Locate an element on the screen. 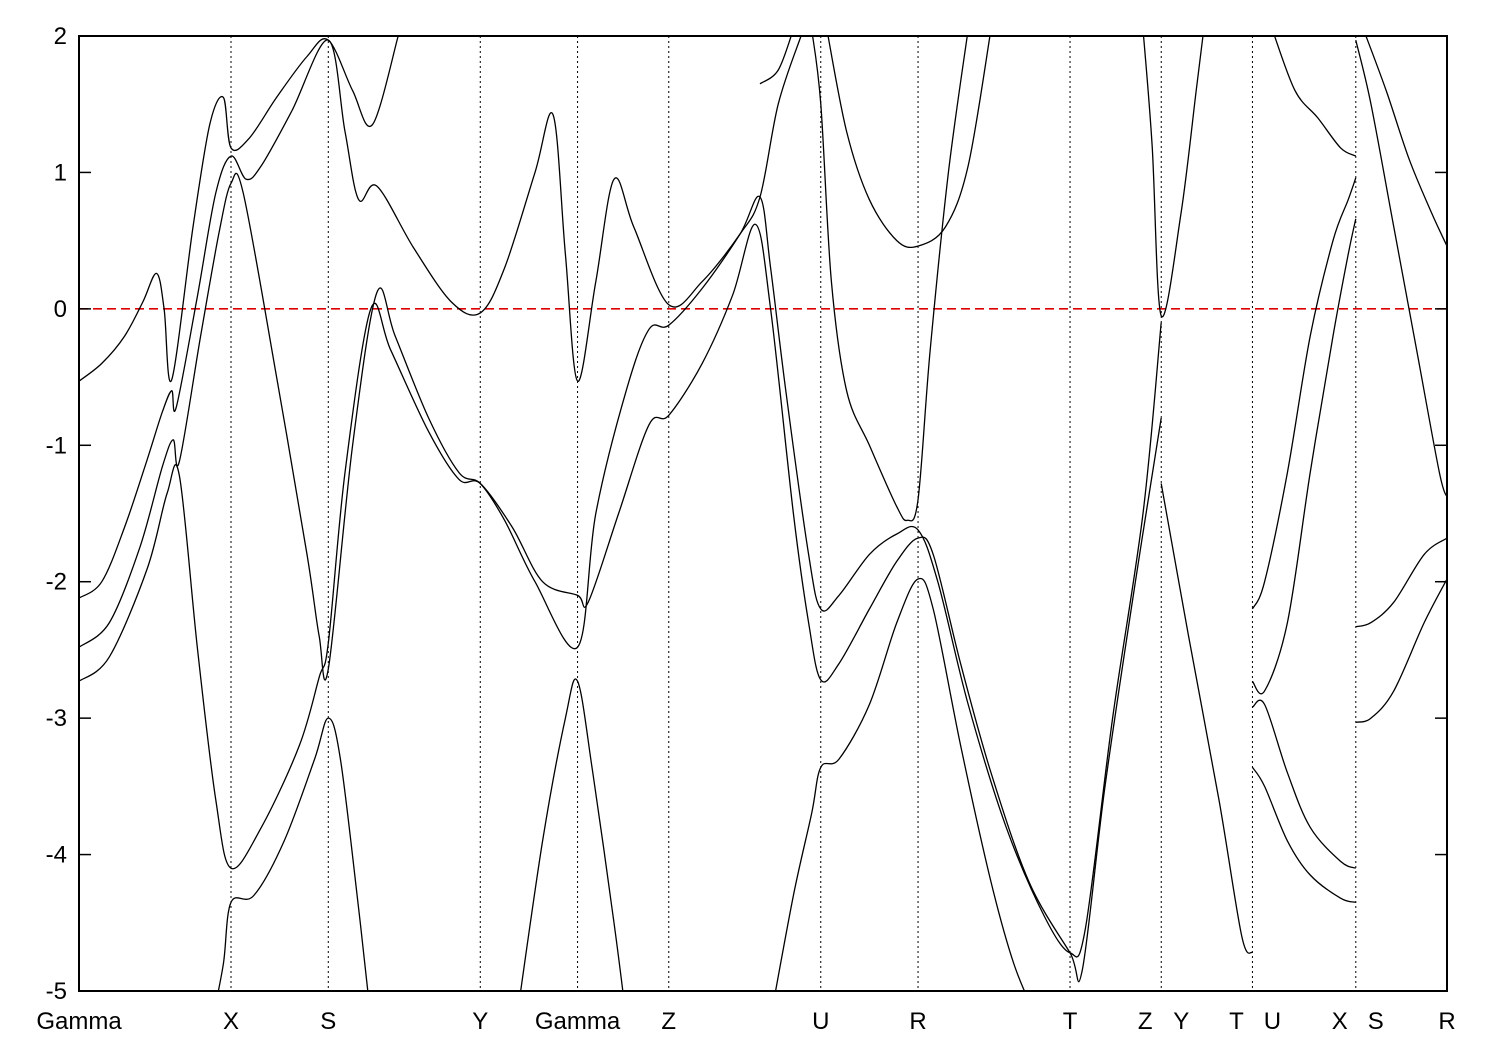 The height and width of the screenshot is (1050, 1500). y-tick-label: 0 is located at coordinates (60, 309).